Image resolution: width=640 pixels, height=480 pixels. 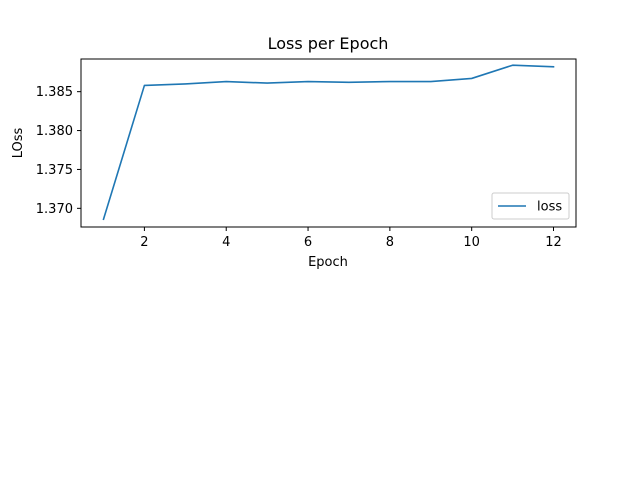 What do you see at coordinates (58, 151) in the screenshot?
I see `y-axis-ticks: 1.370 1.375 1.380 1.385` at bounding box center [58, 151].